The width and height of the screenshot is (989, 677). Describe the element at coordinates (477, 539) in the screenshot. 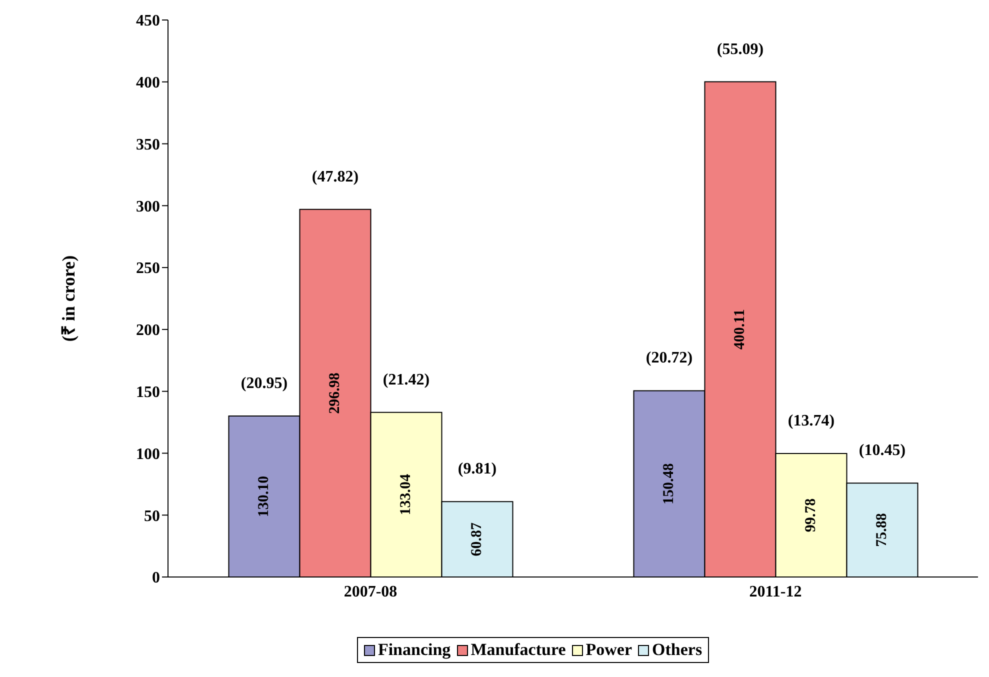

I see `data-label: 60.87` at that location.